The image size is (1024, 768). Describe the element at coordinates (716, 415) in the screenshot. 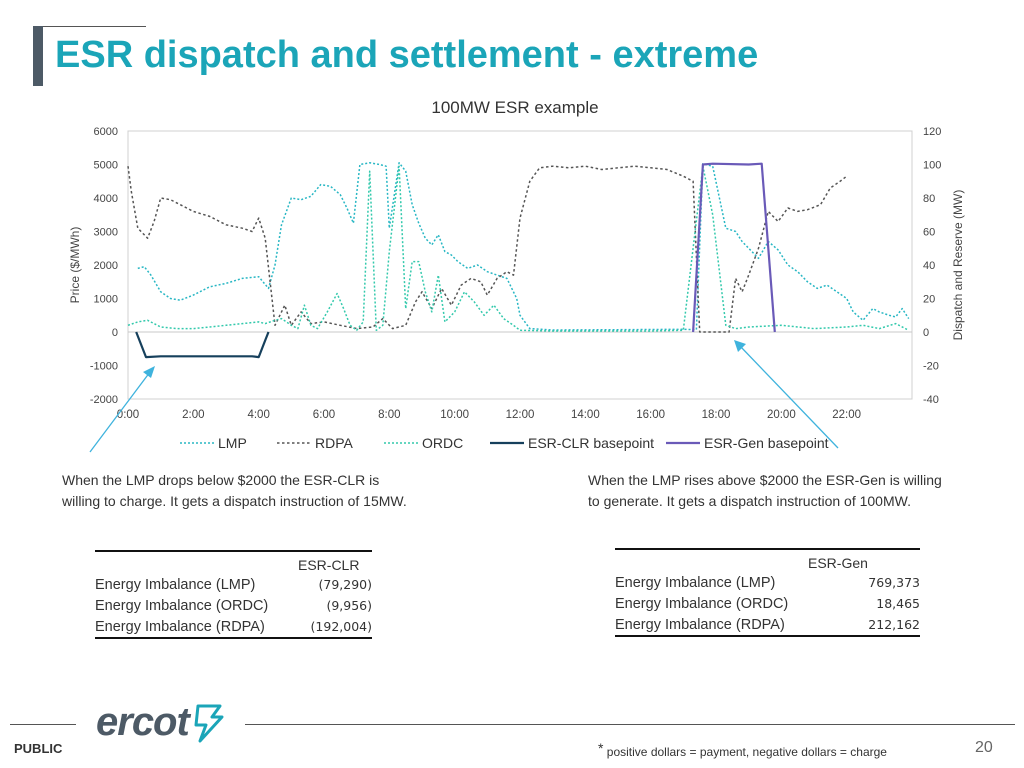

I see `x-tick-label: 18:00` at that location.